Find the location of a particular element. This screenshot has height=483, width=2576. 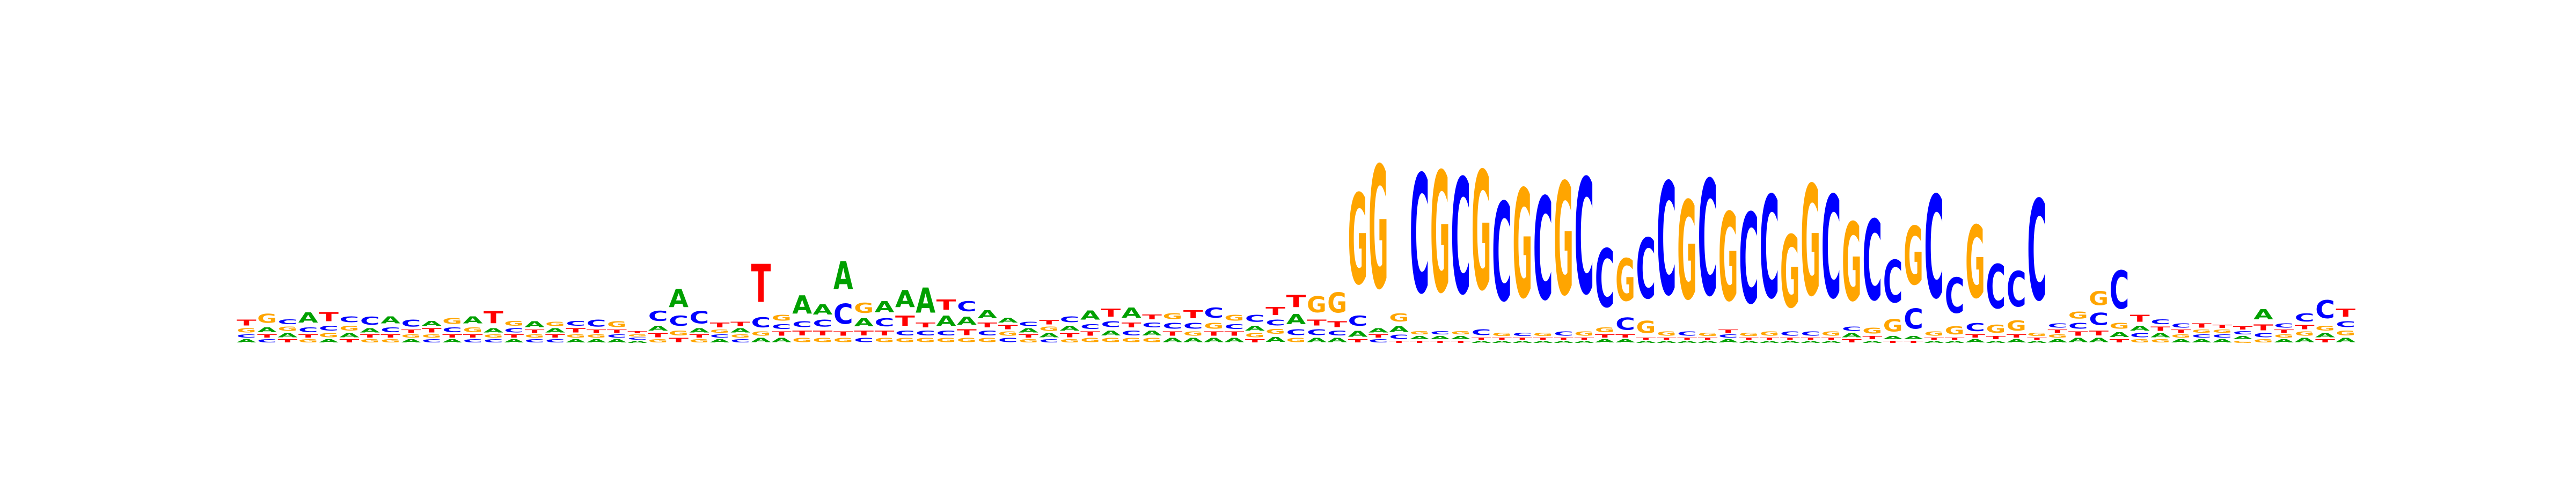

logo-letter-T-pos-70: T is located at coordinates (1667, 338).